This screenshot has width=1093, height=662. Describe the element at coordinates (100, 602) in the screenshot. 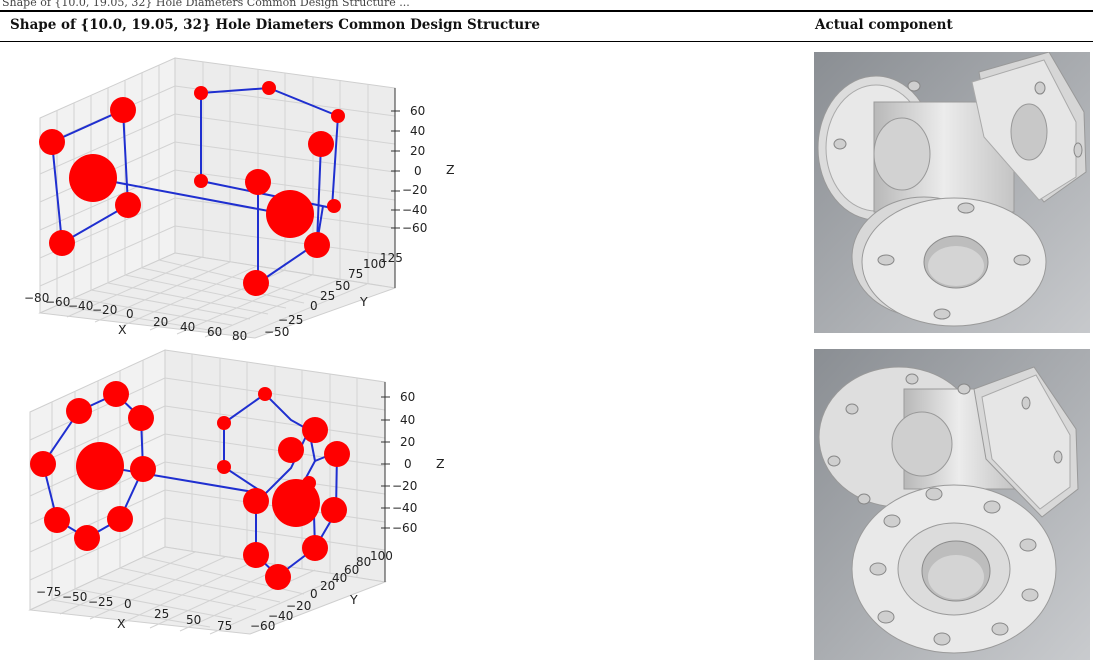

I see `x-tick-label: −25` at that location.